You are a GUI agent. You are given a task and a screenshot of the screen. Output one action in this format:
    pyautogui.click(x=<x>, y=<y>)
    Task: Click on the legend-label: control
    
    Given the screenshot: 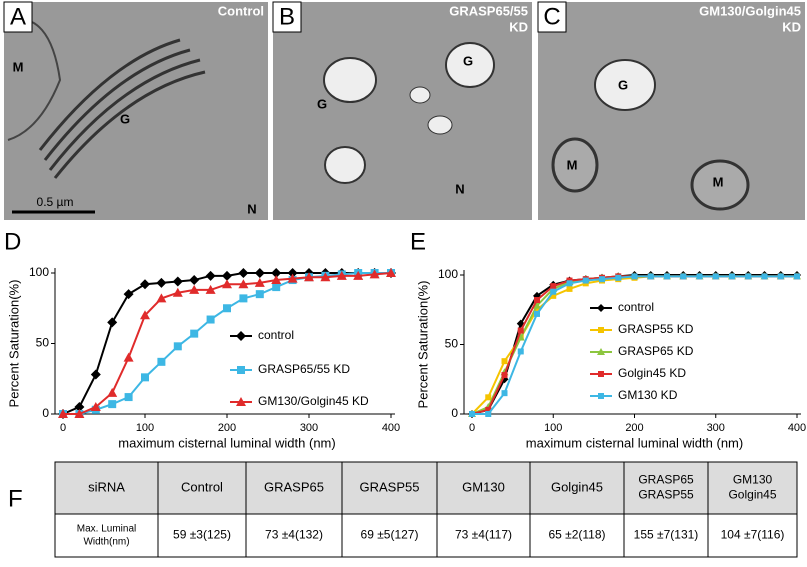 What is the action you would take?
    pyautogui.click(x=276, y=335)
    